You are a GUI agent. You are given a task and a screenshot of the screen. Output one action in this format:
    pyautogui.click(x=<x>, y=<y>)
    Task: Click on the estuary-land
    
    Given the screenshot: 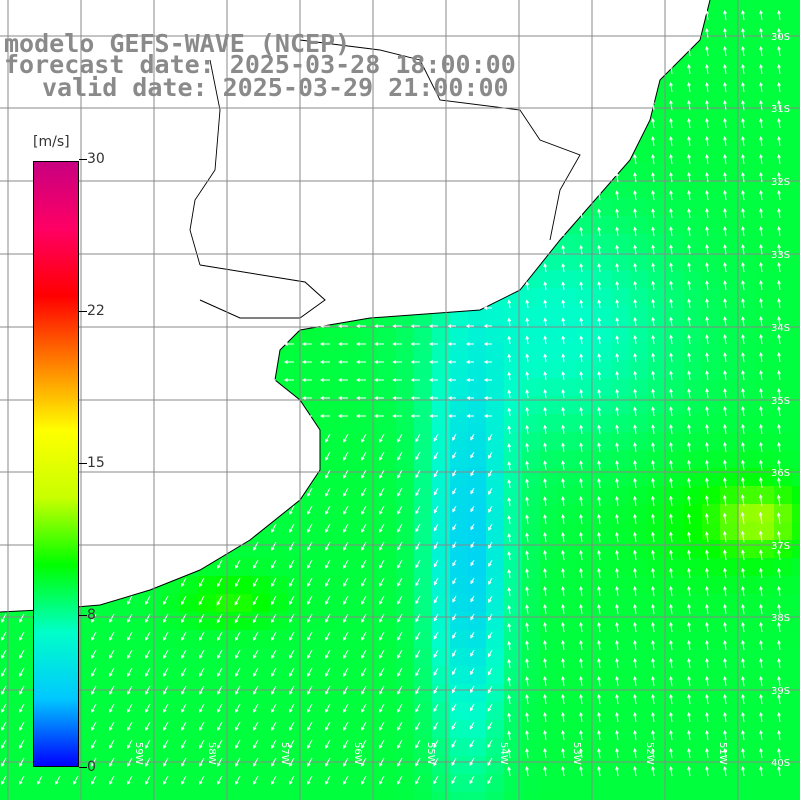 What is the action you would take?
    pyautogui.click(x=262, y=291)
    